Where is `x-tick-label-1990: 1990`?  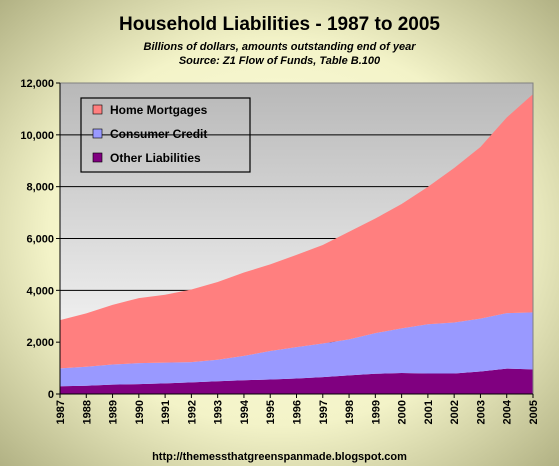
x-tick-label-1990: 1990 is located at coordinates (140, 412).